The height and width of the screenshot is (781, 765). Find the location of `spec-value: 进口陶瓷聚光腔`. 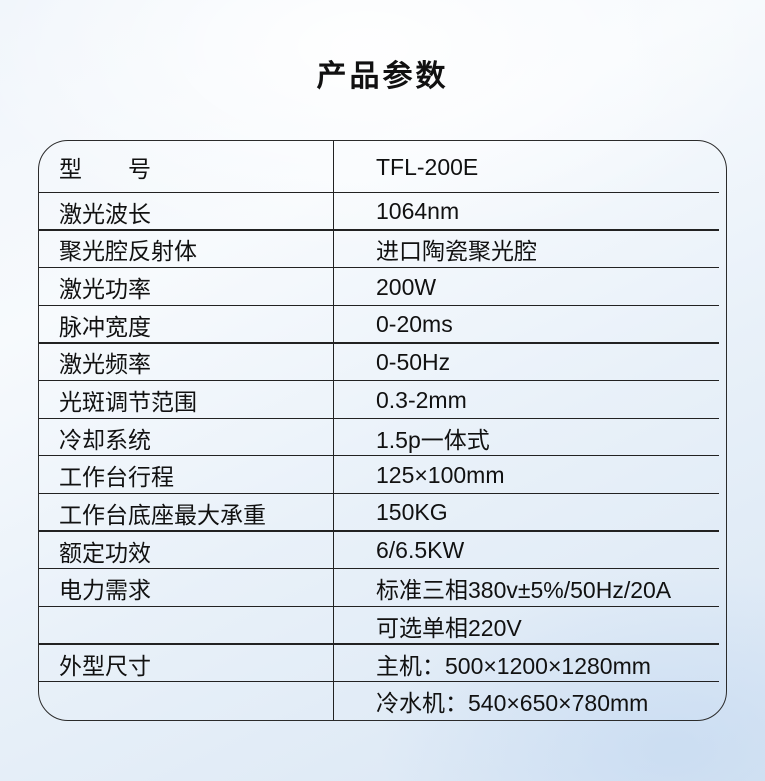

spec-value: 进口陶瓷聚光腔 is located at coordinates (456, 251).